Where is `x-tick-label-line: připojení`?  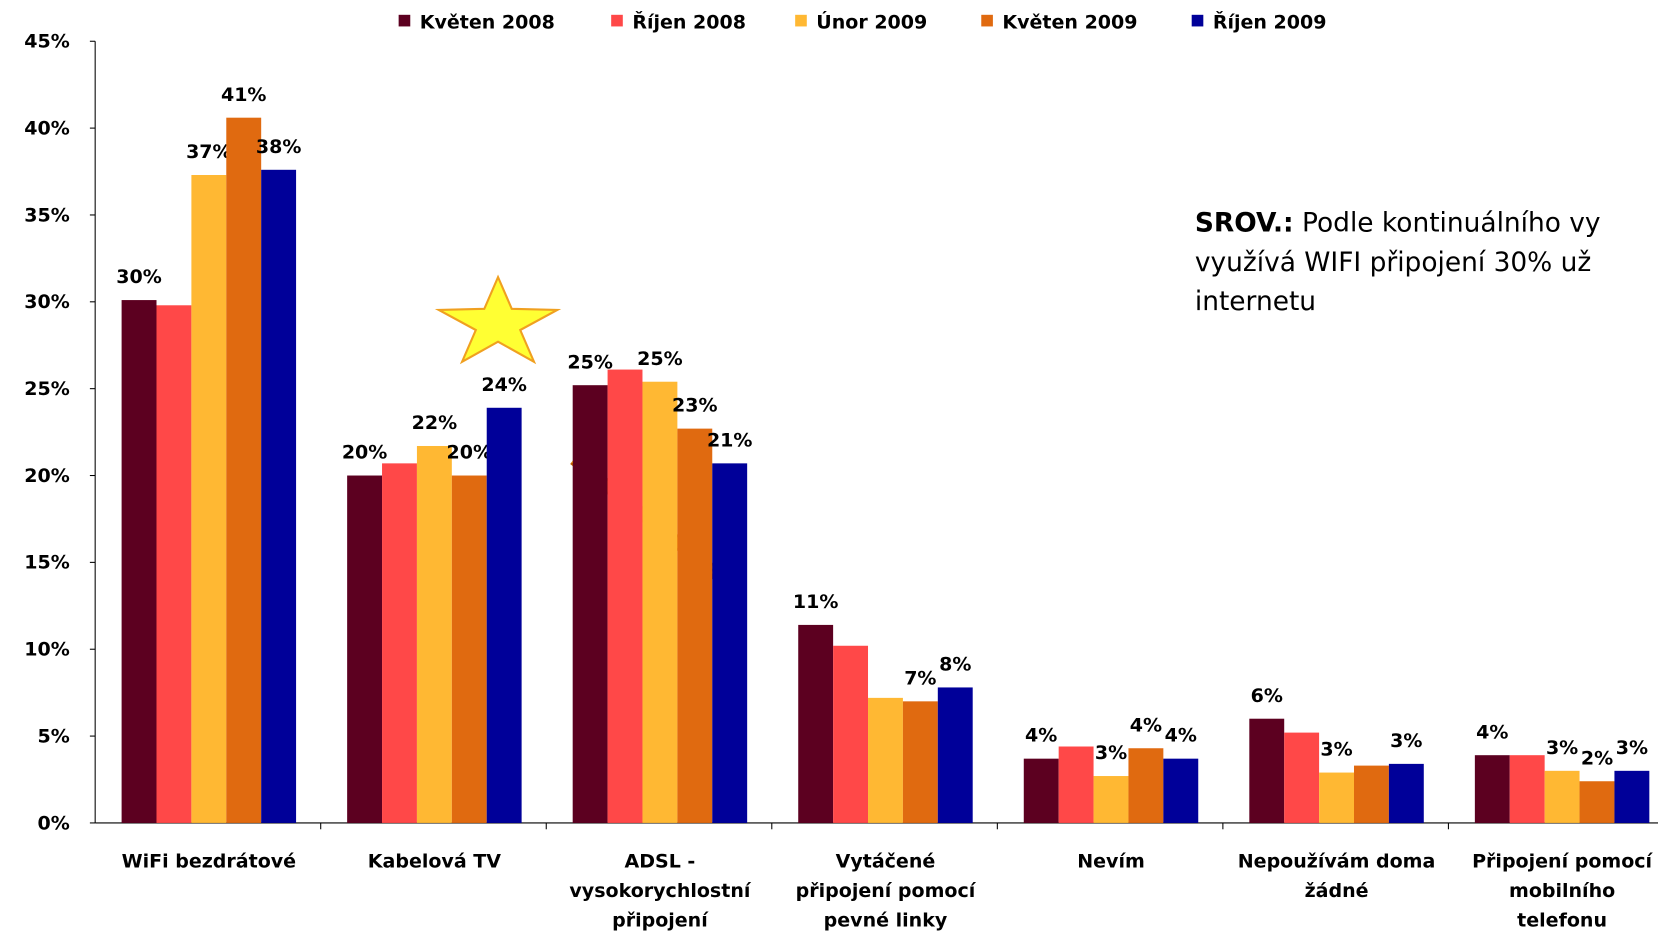
x-tick-label-line: připojení is located at coordinates (660, 921).